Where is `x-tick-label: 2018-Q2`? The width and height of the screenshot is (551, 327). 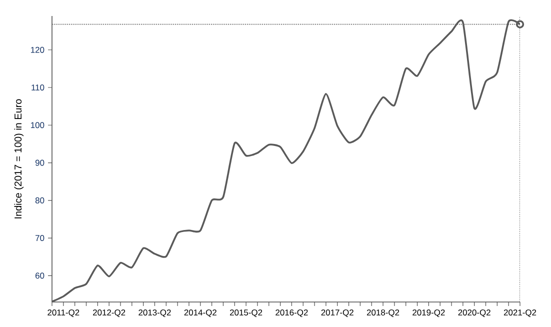
x-tick-label: 2018-Q2 is located at coordinates (383, 314).